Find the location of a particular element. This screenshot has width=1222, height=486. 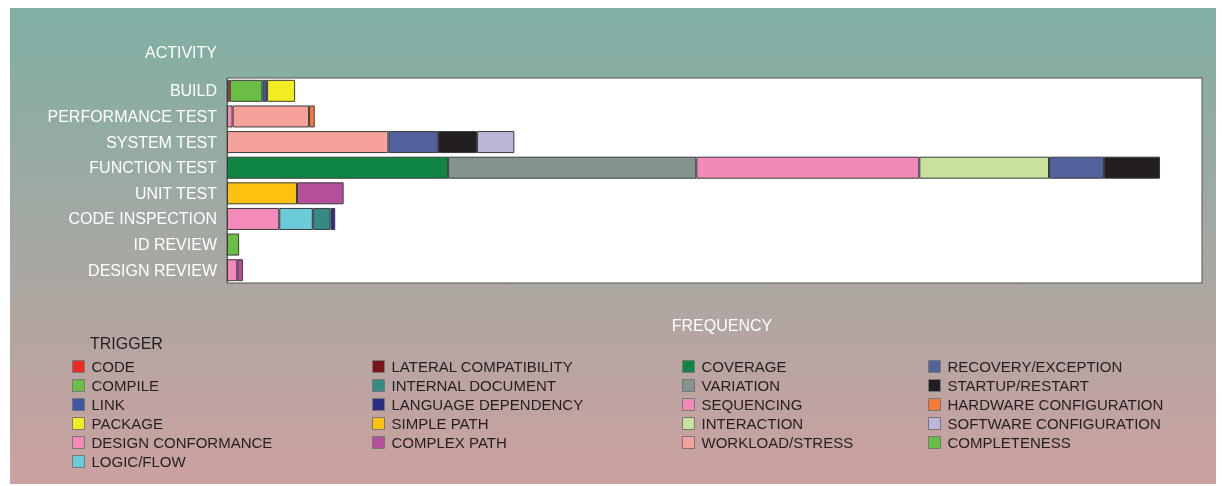

legend-label: SOFTWARE CONFIGURATION is located at coordinates (1054, 423).